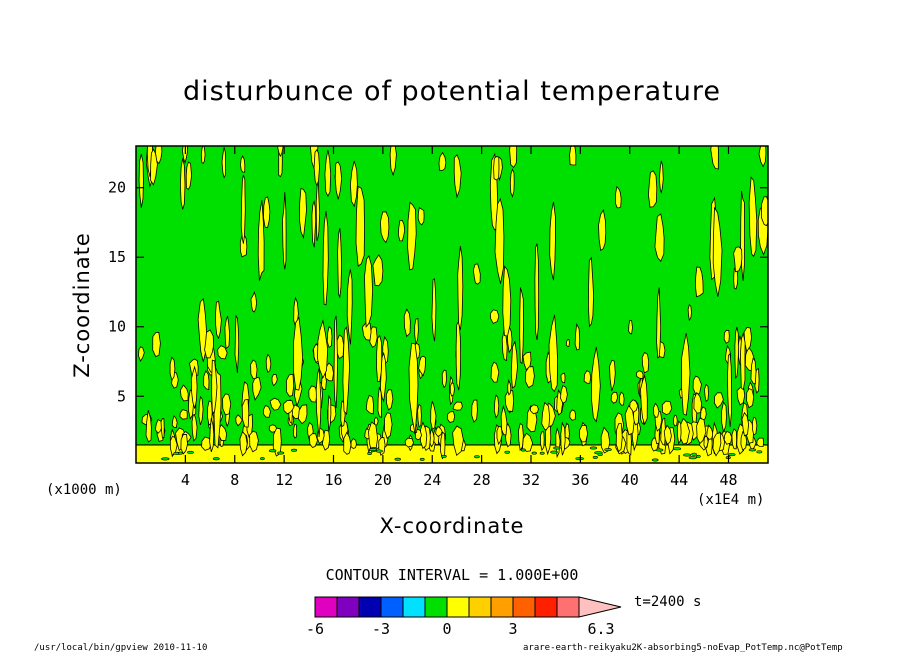 This screenshot has height=654, width=904. I want to click on x-tick-label: 36, so click(580, 480).